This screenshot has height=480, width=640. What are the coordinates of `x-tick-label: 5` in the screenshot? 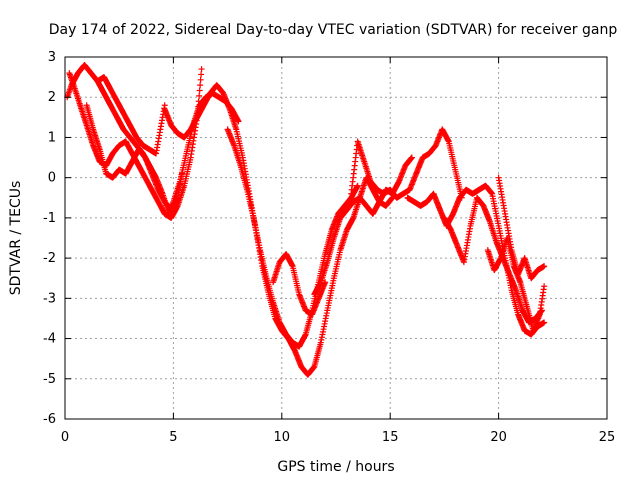 It's located at (173, 437).